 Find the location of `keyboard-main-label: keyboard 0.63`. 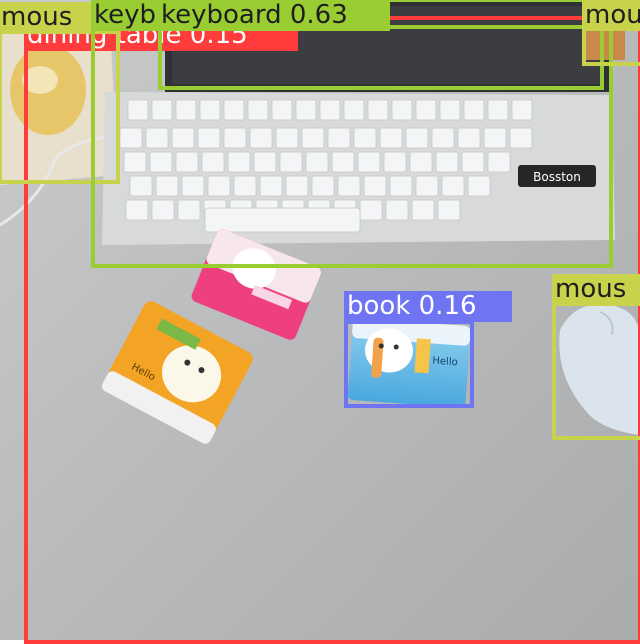

keyboard-main-label: keyboard 0.63 is located at coordinates (274, 15).